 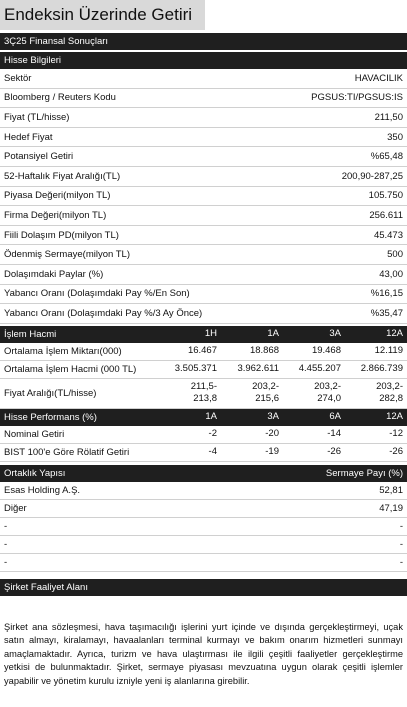 I want to click on section-bar: 3Ç25 Finansal Sonuçları, so click(x=203, y=41).